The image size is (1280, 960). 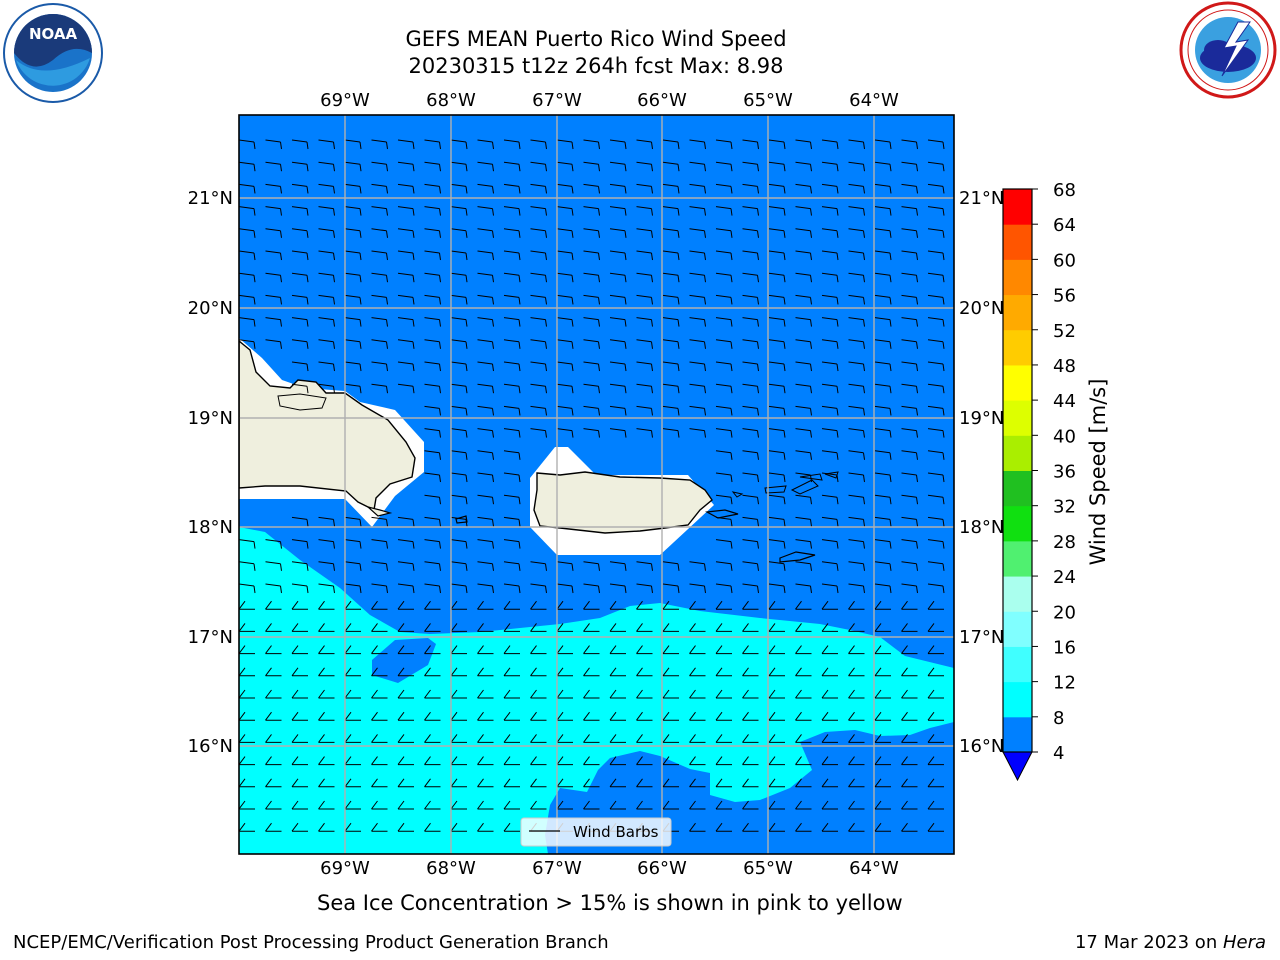 I want to click on colorbar-extend, so click(x=1017, y=766).